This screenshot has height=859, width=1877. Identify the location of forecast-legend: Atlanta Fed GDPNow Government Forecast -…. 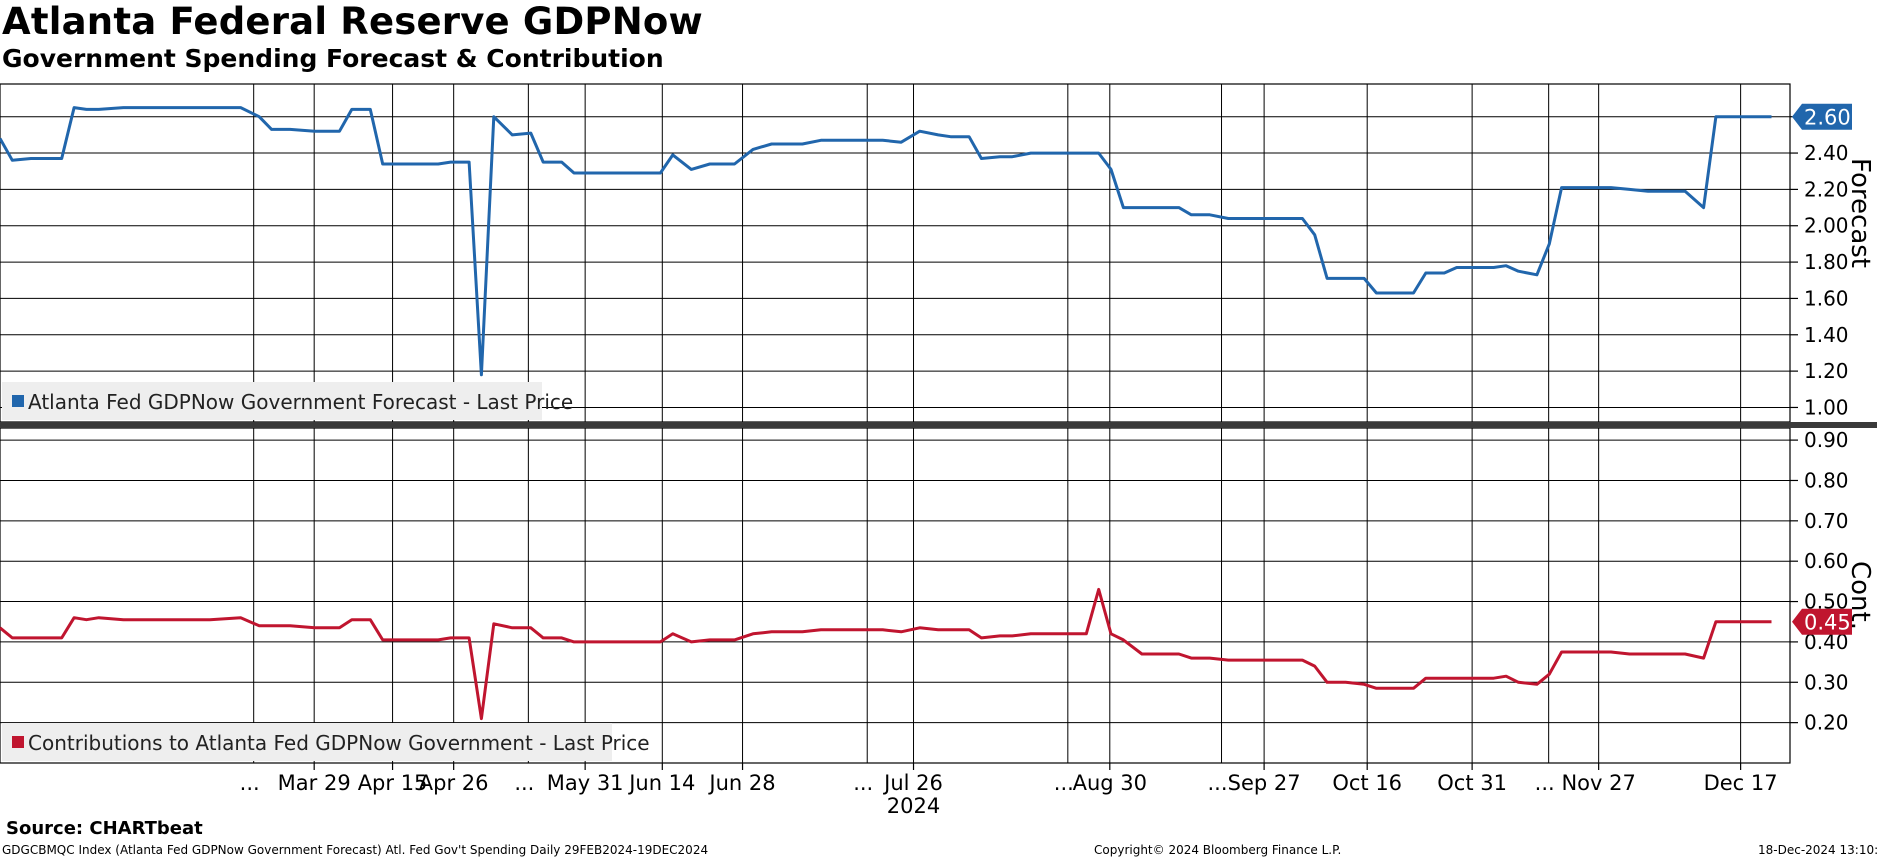
(287, 401).